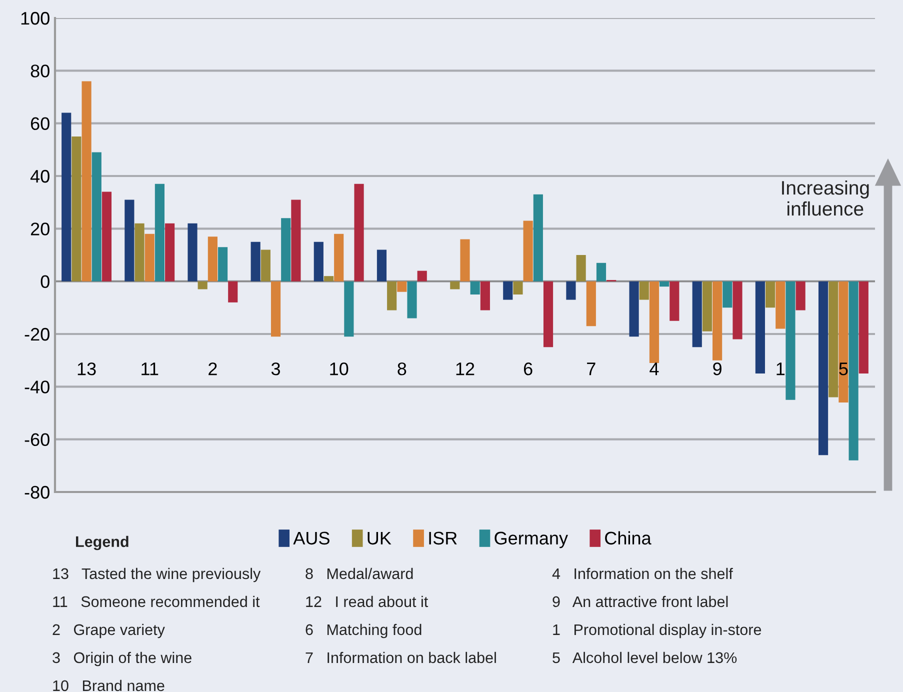 The height and width of the screenshot is (692, 903). I want to click on text: 9 An attractive front label, so click(640, 602).